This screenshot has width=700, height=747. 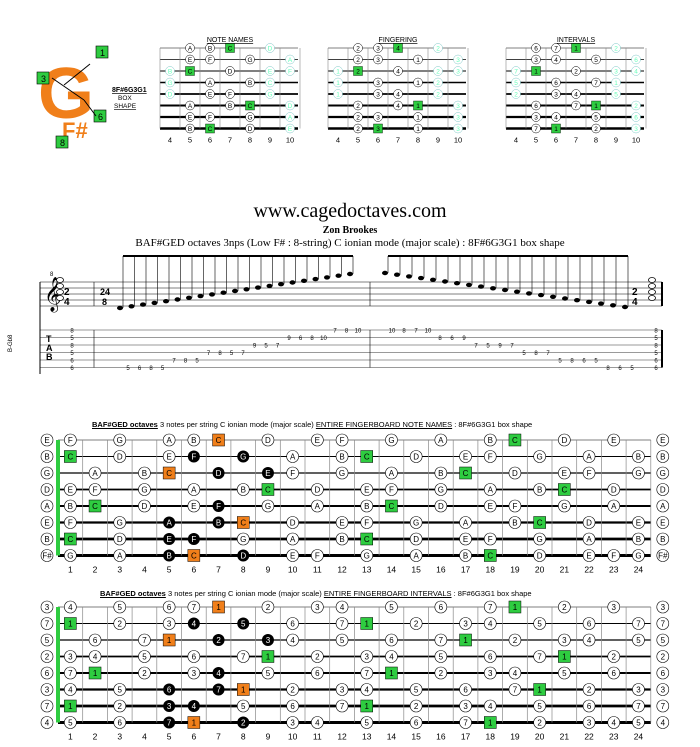 I want to click on open-note-label: E, so click(x=46, y=523).